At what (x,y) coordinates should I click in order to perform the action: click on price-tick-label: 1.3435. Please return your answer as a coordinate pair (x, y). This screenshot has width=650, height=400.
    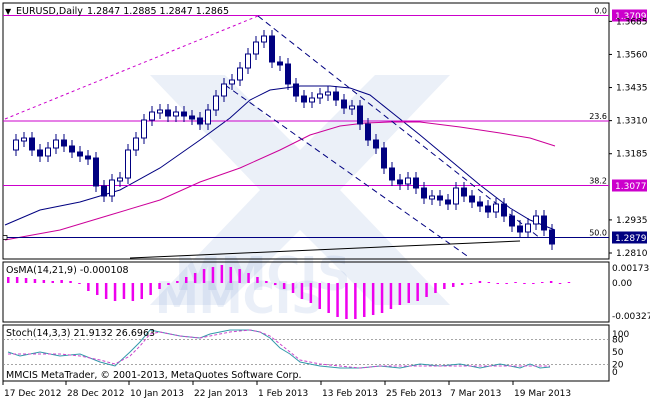
    Looking at the image, I should click on (632, 89).